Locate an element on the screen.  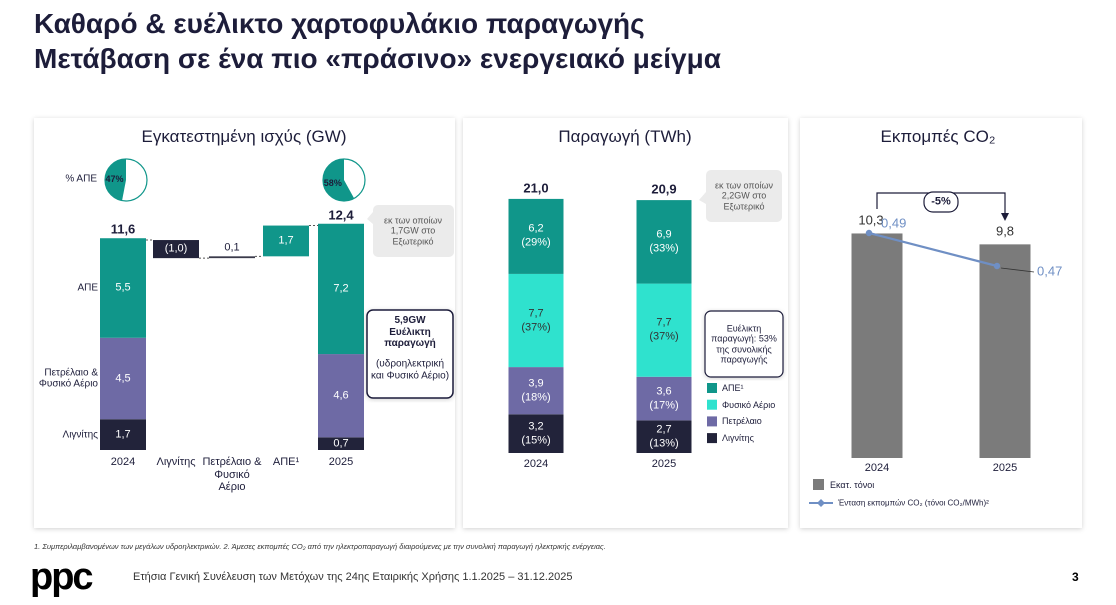
legend-marker is located at coordinates (821, 503).